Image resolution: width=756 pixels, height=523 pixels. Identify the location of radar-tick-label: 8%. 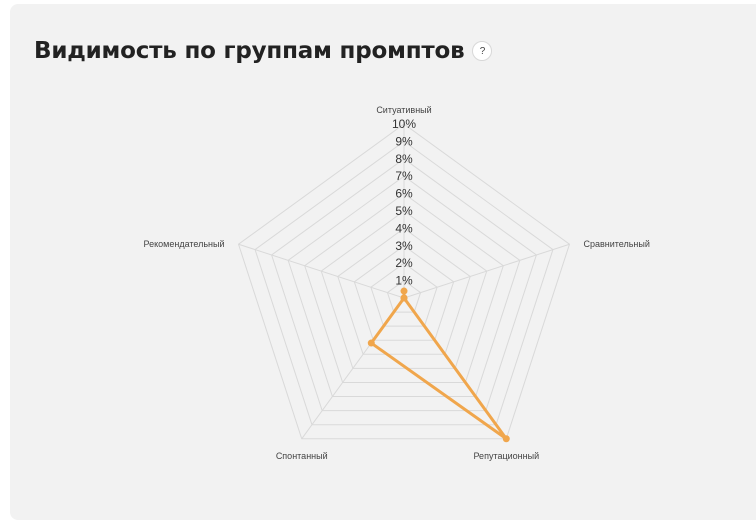
(404, 159).